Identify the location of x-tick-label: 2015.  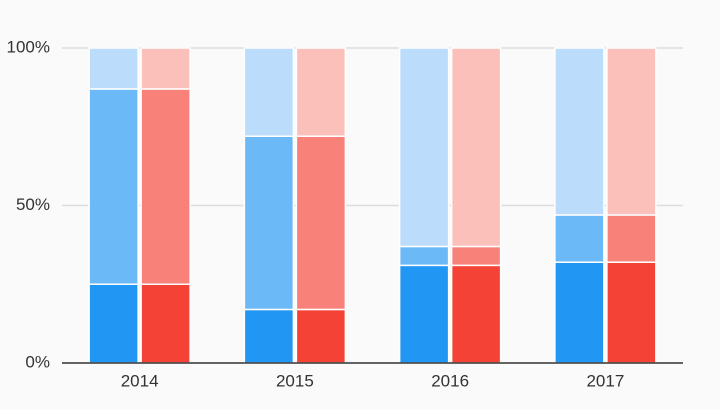
(295, 380).